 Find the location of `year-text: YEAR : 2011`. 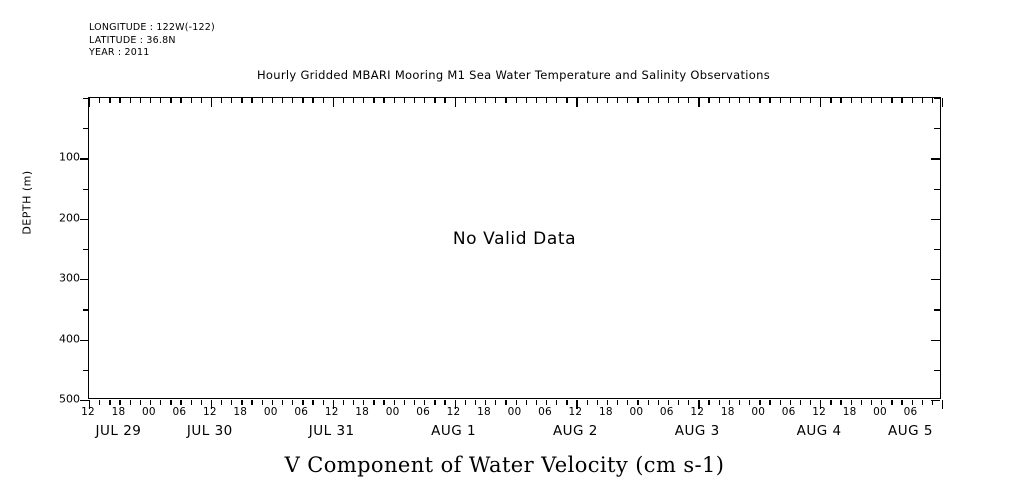

year-text: YEAR : 2011 is located at coordinates (119, 52).